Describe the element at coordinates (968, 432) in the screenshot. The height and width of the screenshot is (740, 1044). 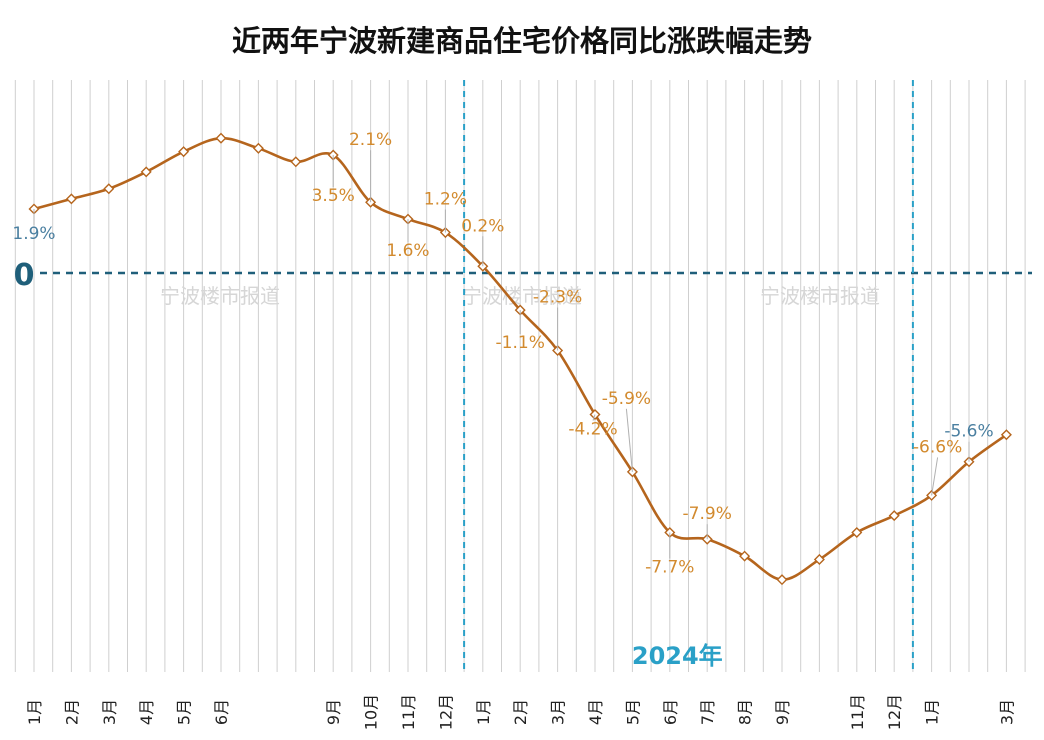
I see `data-label: -5.6%` at that location.